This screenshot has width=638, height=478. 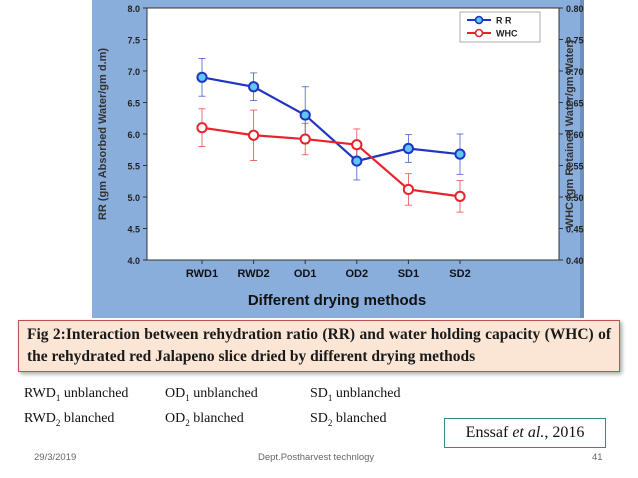 What do you see at coordinates (597, 457) in the screenshot?
I see `footer-page-number: 41` at bounding box center [597, 457].